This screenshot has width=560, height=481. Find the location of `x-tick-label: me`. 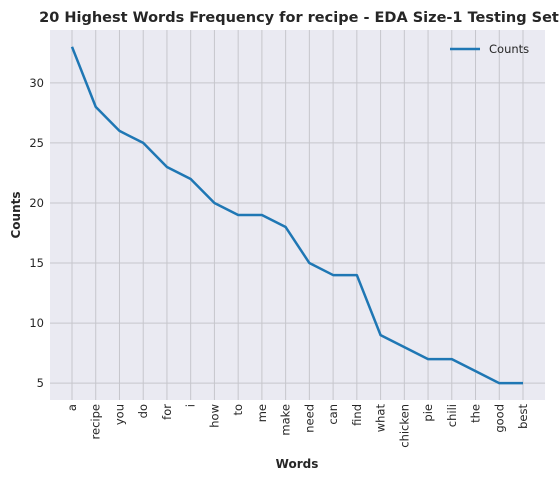

x-tick-label: me is located at coordinates (262, 413).